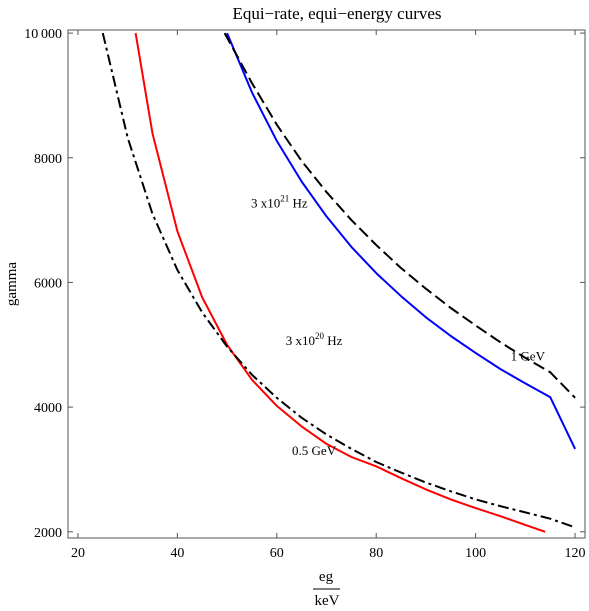  Describe the element at coordinates (78, 553) in the screenshot. I see `x-tick-label: 20` at that location.